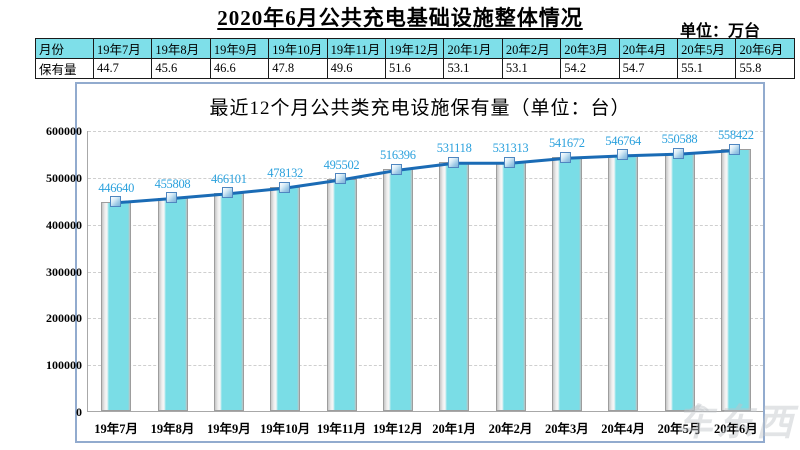 This screenshot has height=450, width=800. I want to click on holding-value-cell: 49.6, so click(356, 68).